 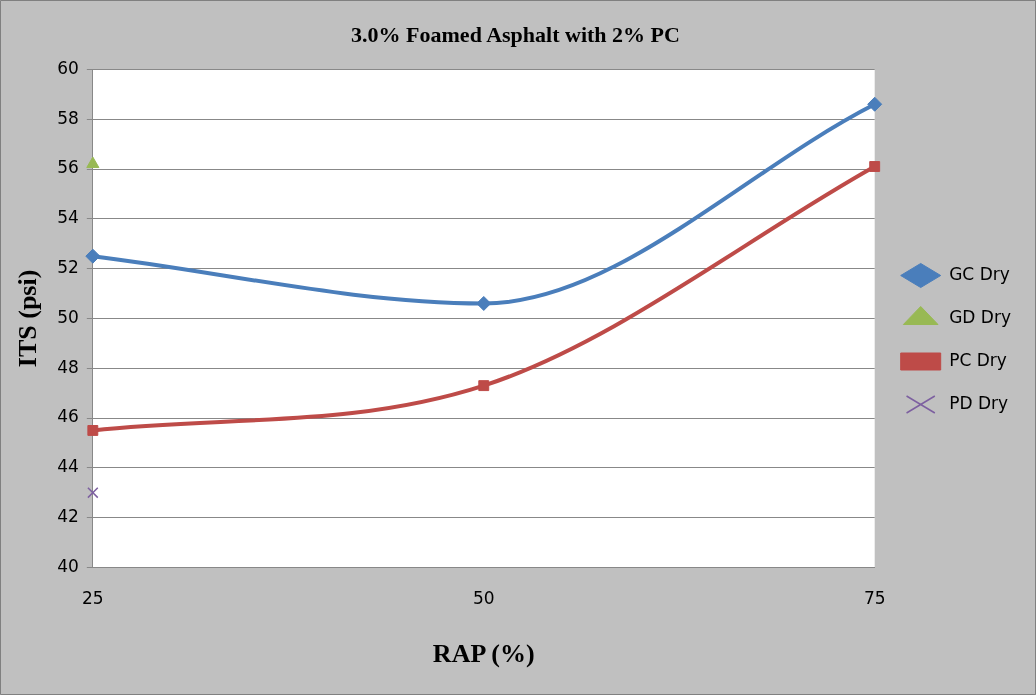 I want to click on y-axis-title: ITS (psi), so click(x=28, y=318).